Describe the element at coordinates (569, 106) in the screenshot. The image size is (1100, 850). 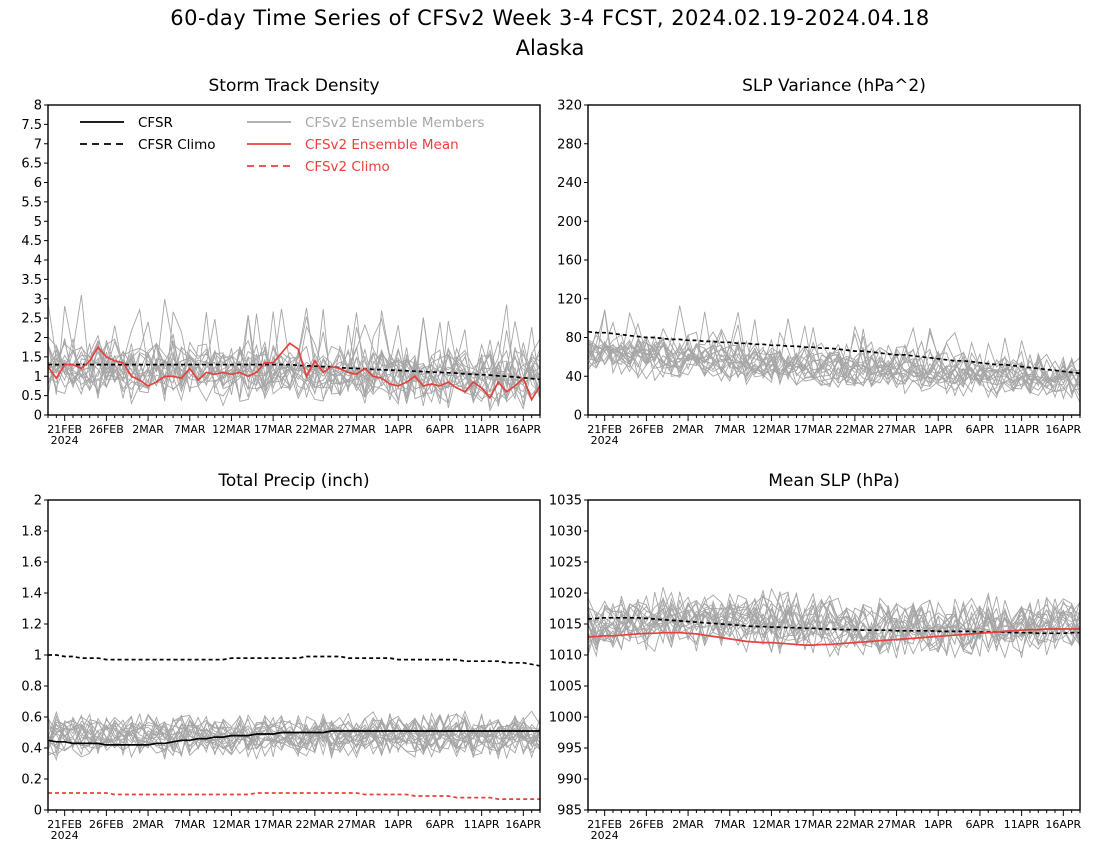
I see `y-tick-label: 320` at that location.